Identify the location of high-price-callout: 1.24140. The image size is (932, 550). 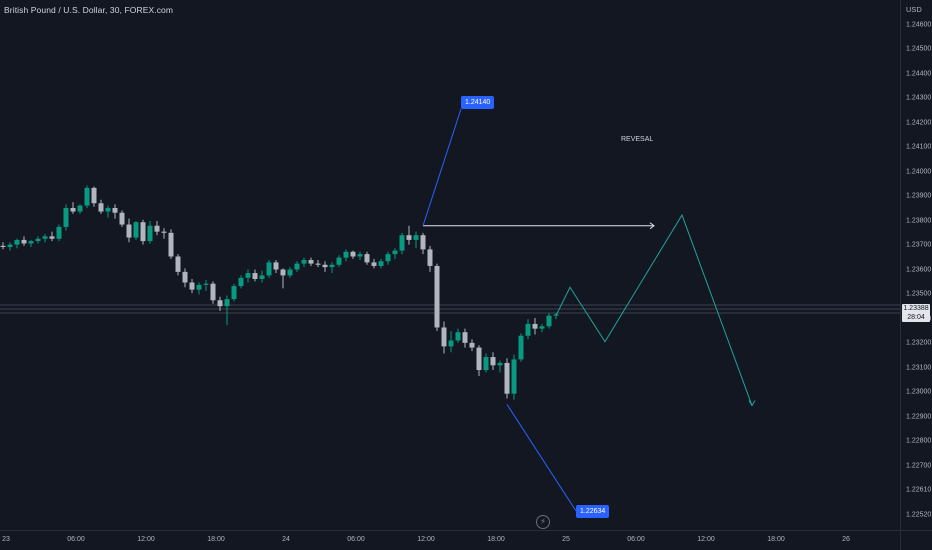
(478, 102).